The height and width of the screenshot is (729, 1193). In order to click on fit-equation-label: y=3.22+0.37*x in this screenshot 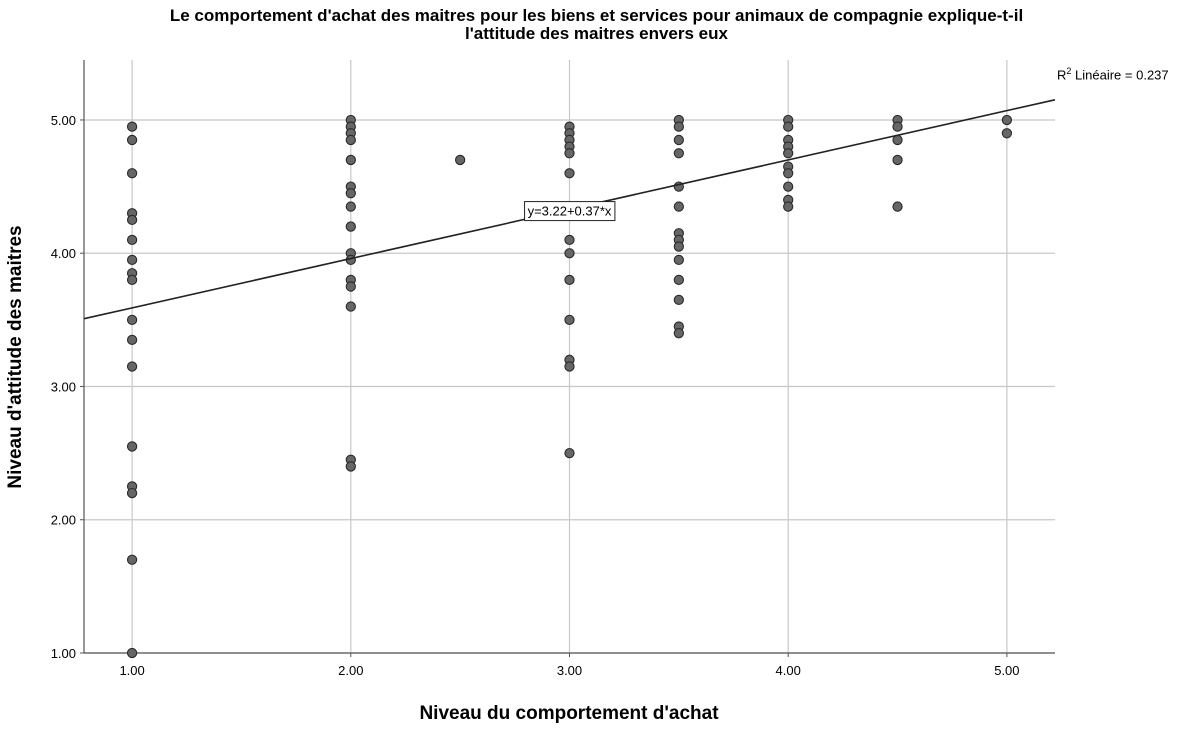, I will do `click(570, 211)`.